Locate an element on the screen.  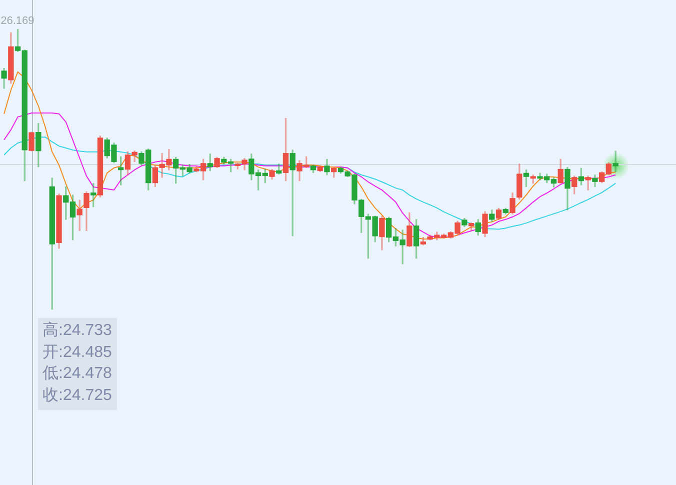
text: 低:24.478 is located at coordinates (77, 374).